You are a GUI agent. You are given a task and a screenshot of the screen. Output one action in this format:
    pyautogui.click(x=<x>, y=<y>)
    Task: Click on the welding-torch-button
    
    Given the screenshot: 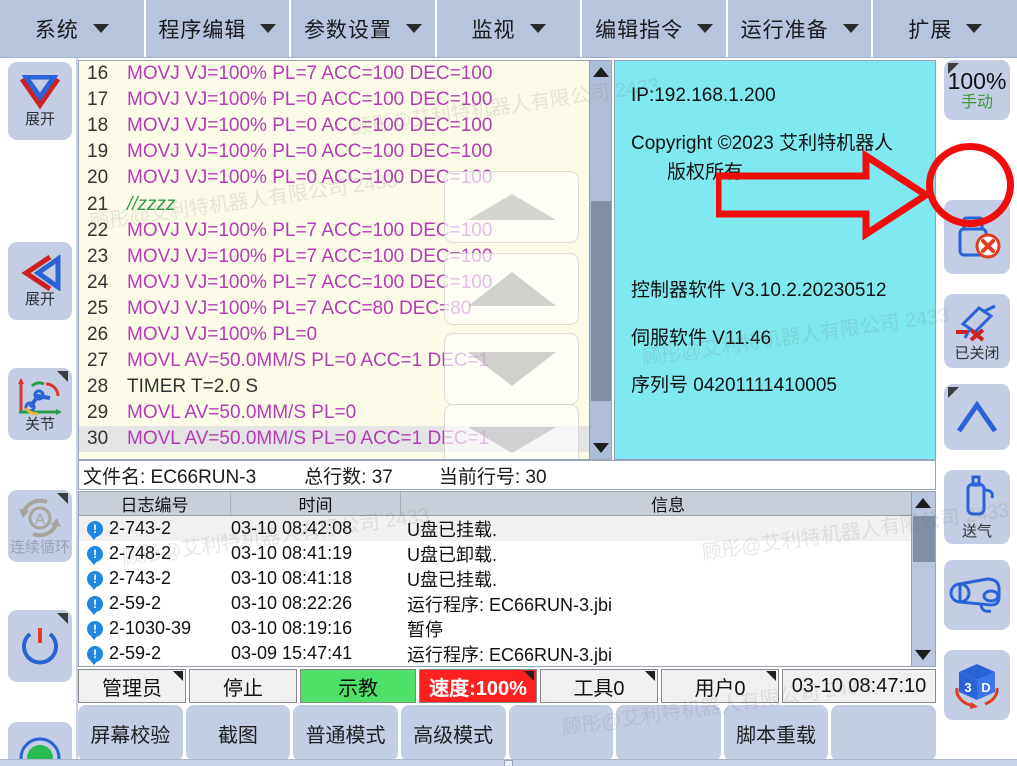 What is the action you would take?
    pyautogui.click(x=977, y=417)
    